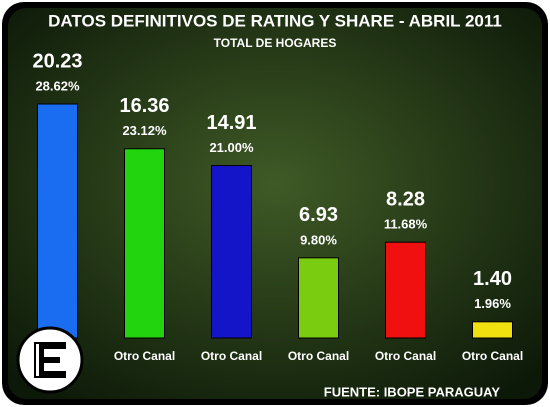 The image size is (550, 407). I want to click on share-label: 1.96%, so click(492, 303).